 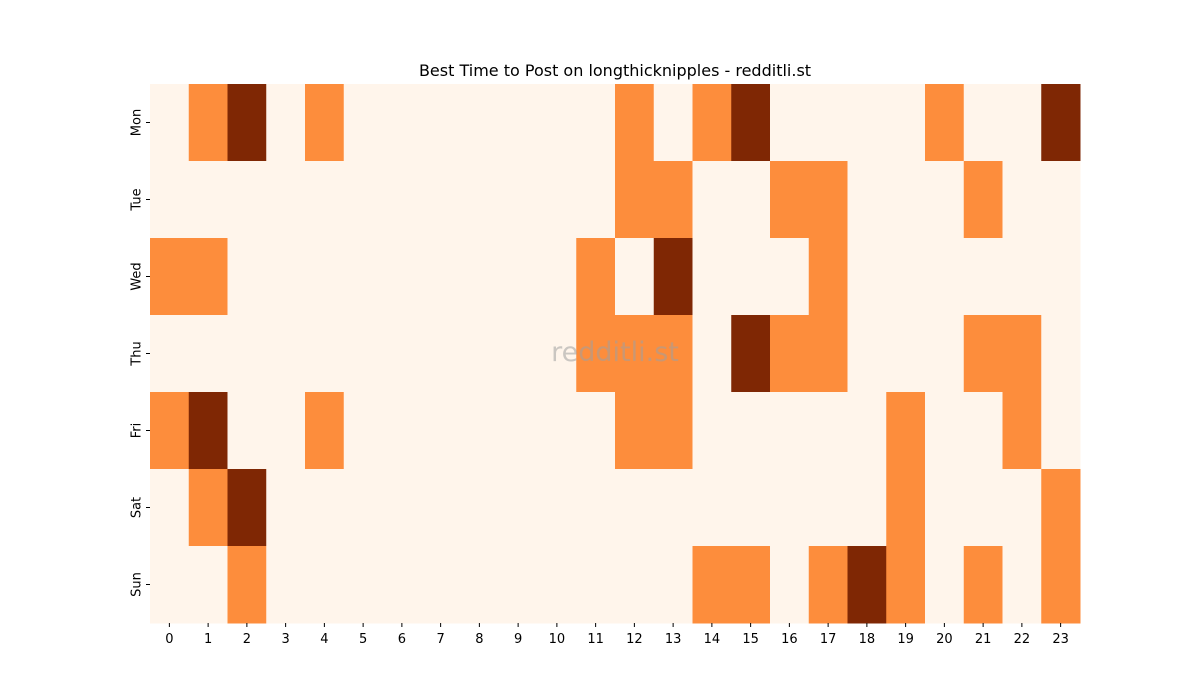 I want to click on x-tick-label: 3, so click(x=285, y=639).